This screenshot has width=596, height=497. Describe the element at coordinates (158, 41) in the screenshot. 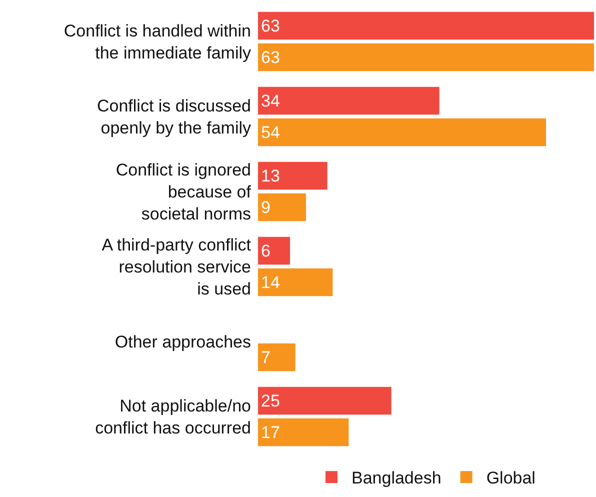

I see `y-tick-label: Conflict is handled within the immediate family` at that location.